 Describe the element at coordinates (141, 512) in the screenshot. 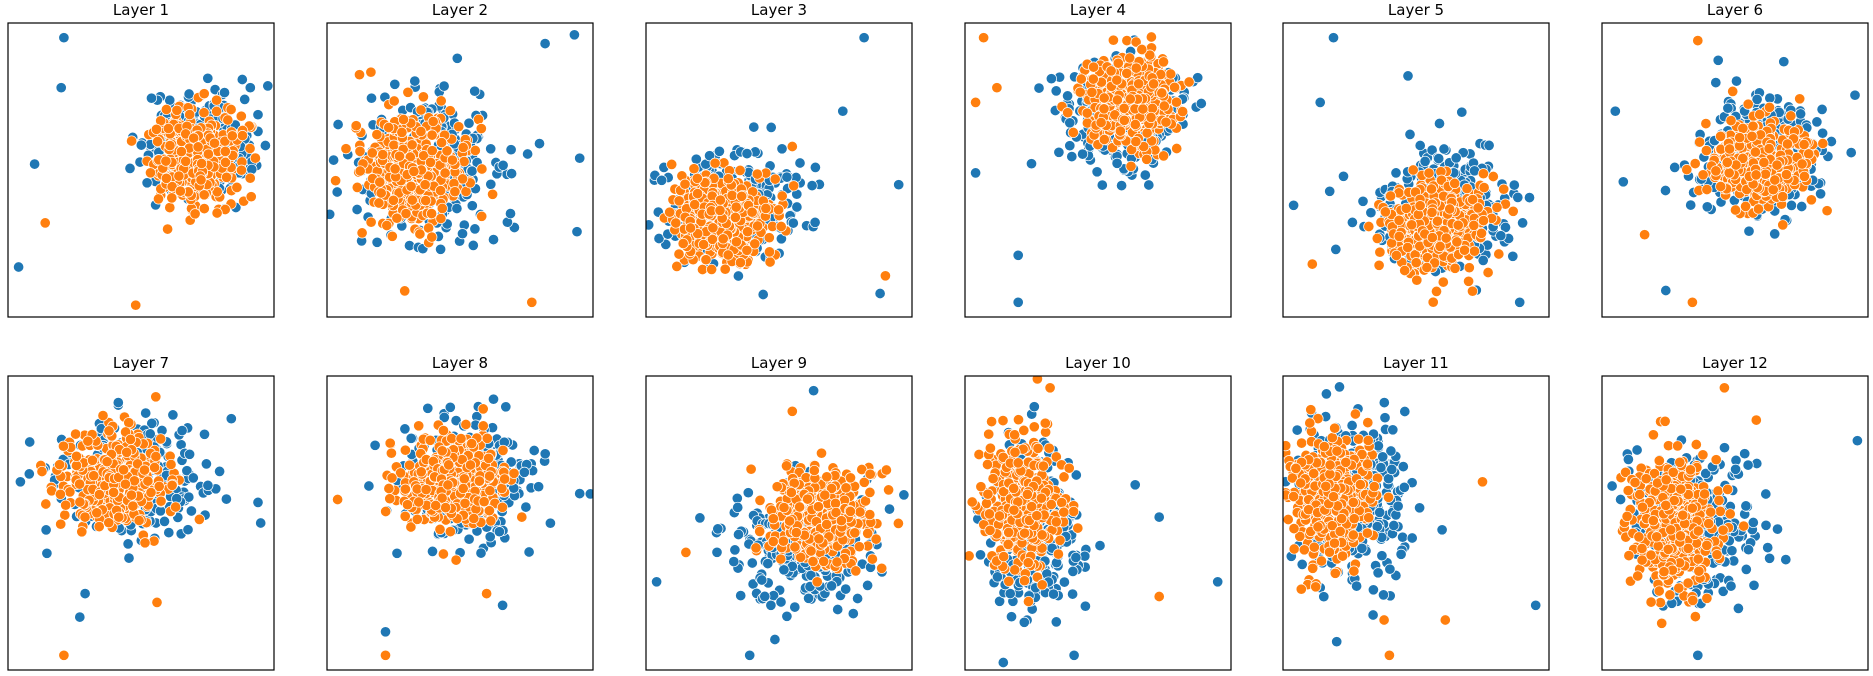

I see `panel-layer-7: Layer 7` at that location.